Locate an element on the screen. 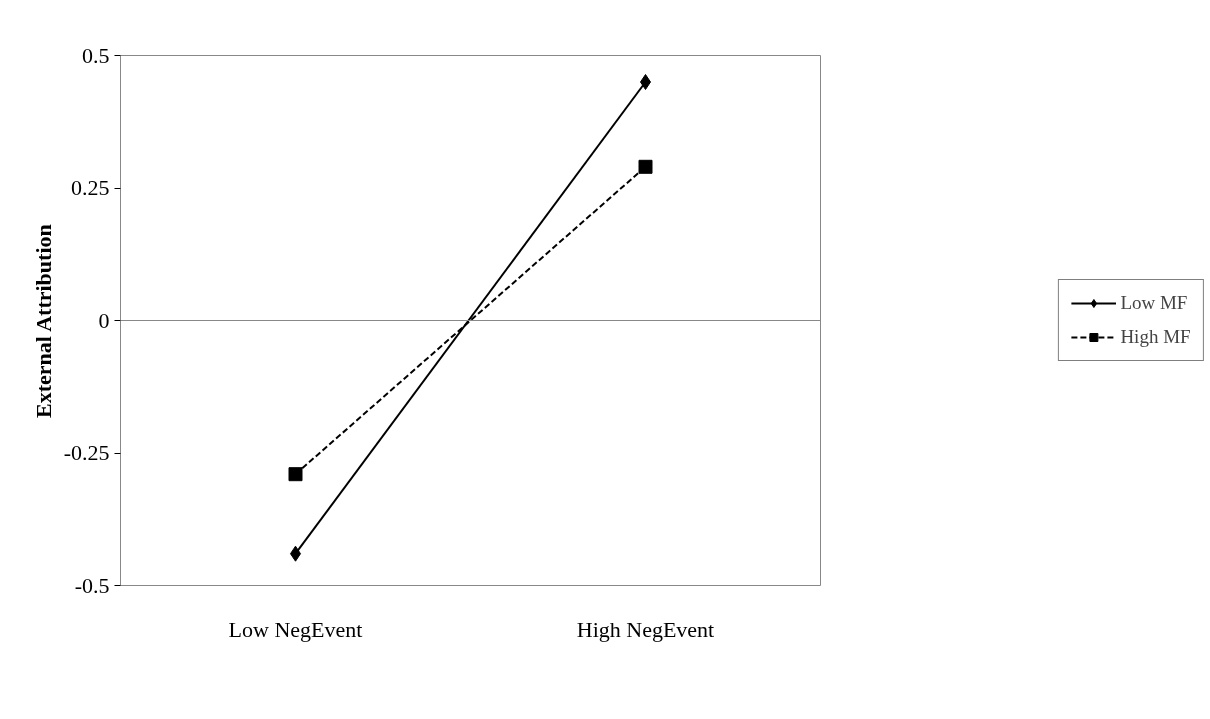 Image resolution: width=1210 pixels, height=719 pixels. legend-label: Low MF is located at coordinates (1154, 303).